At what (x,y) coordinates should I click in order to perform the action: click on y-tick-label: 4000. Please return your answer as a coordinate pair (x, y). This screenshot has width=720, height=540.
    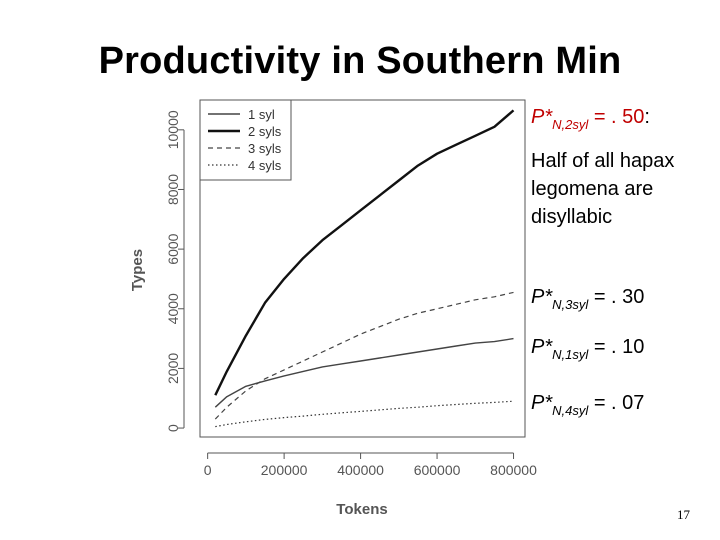
    Looking at the image, I should click on (173, 308).